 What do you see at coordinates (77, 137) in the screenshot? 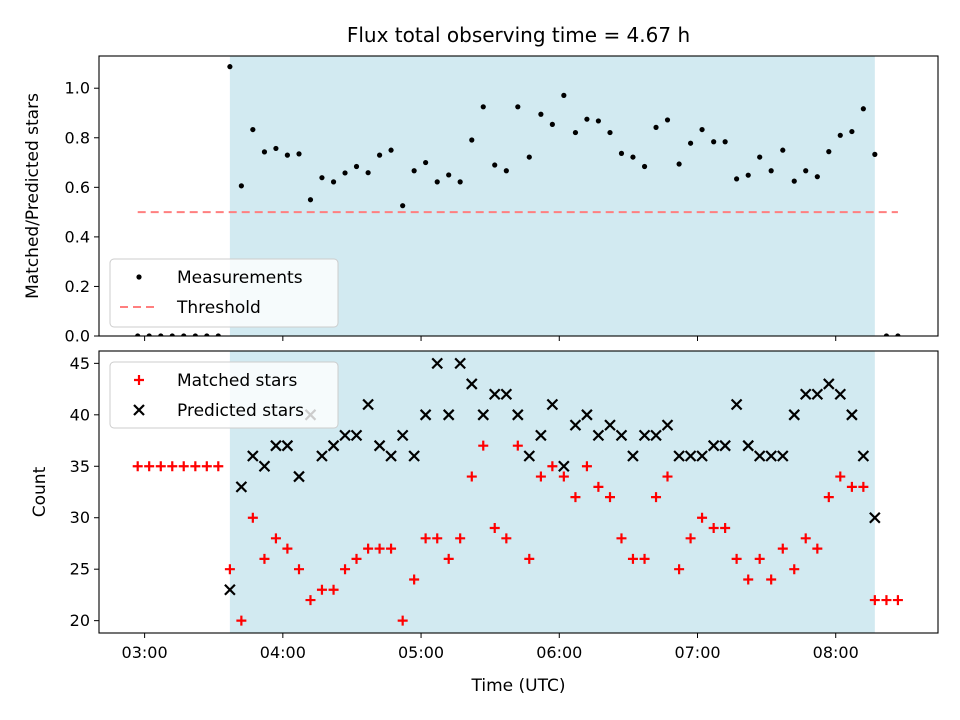
I see `y-tick-label: 0.8` at bounding box center [77, 137].